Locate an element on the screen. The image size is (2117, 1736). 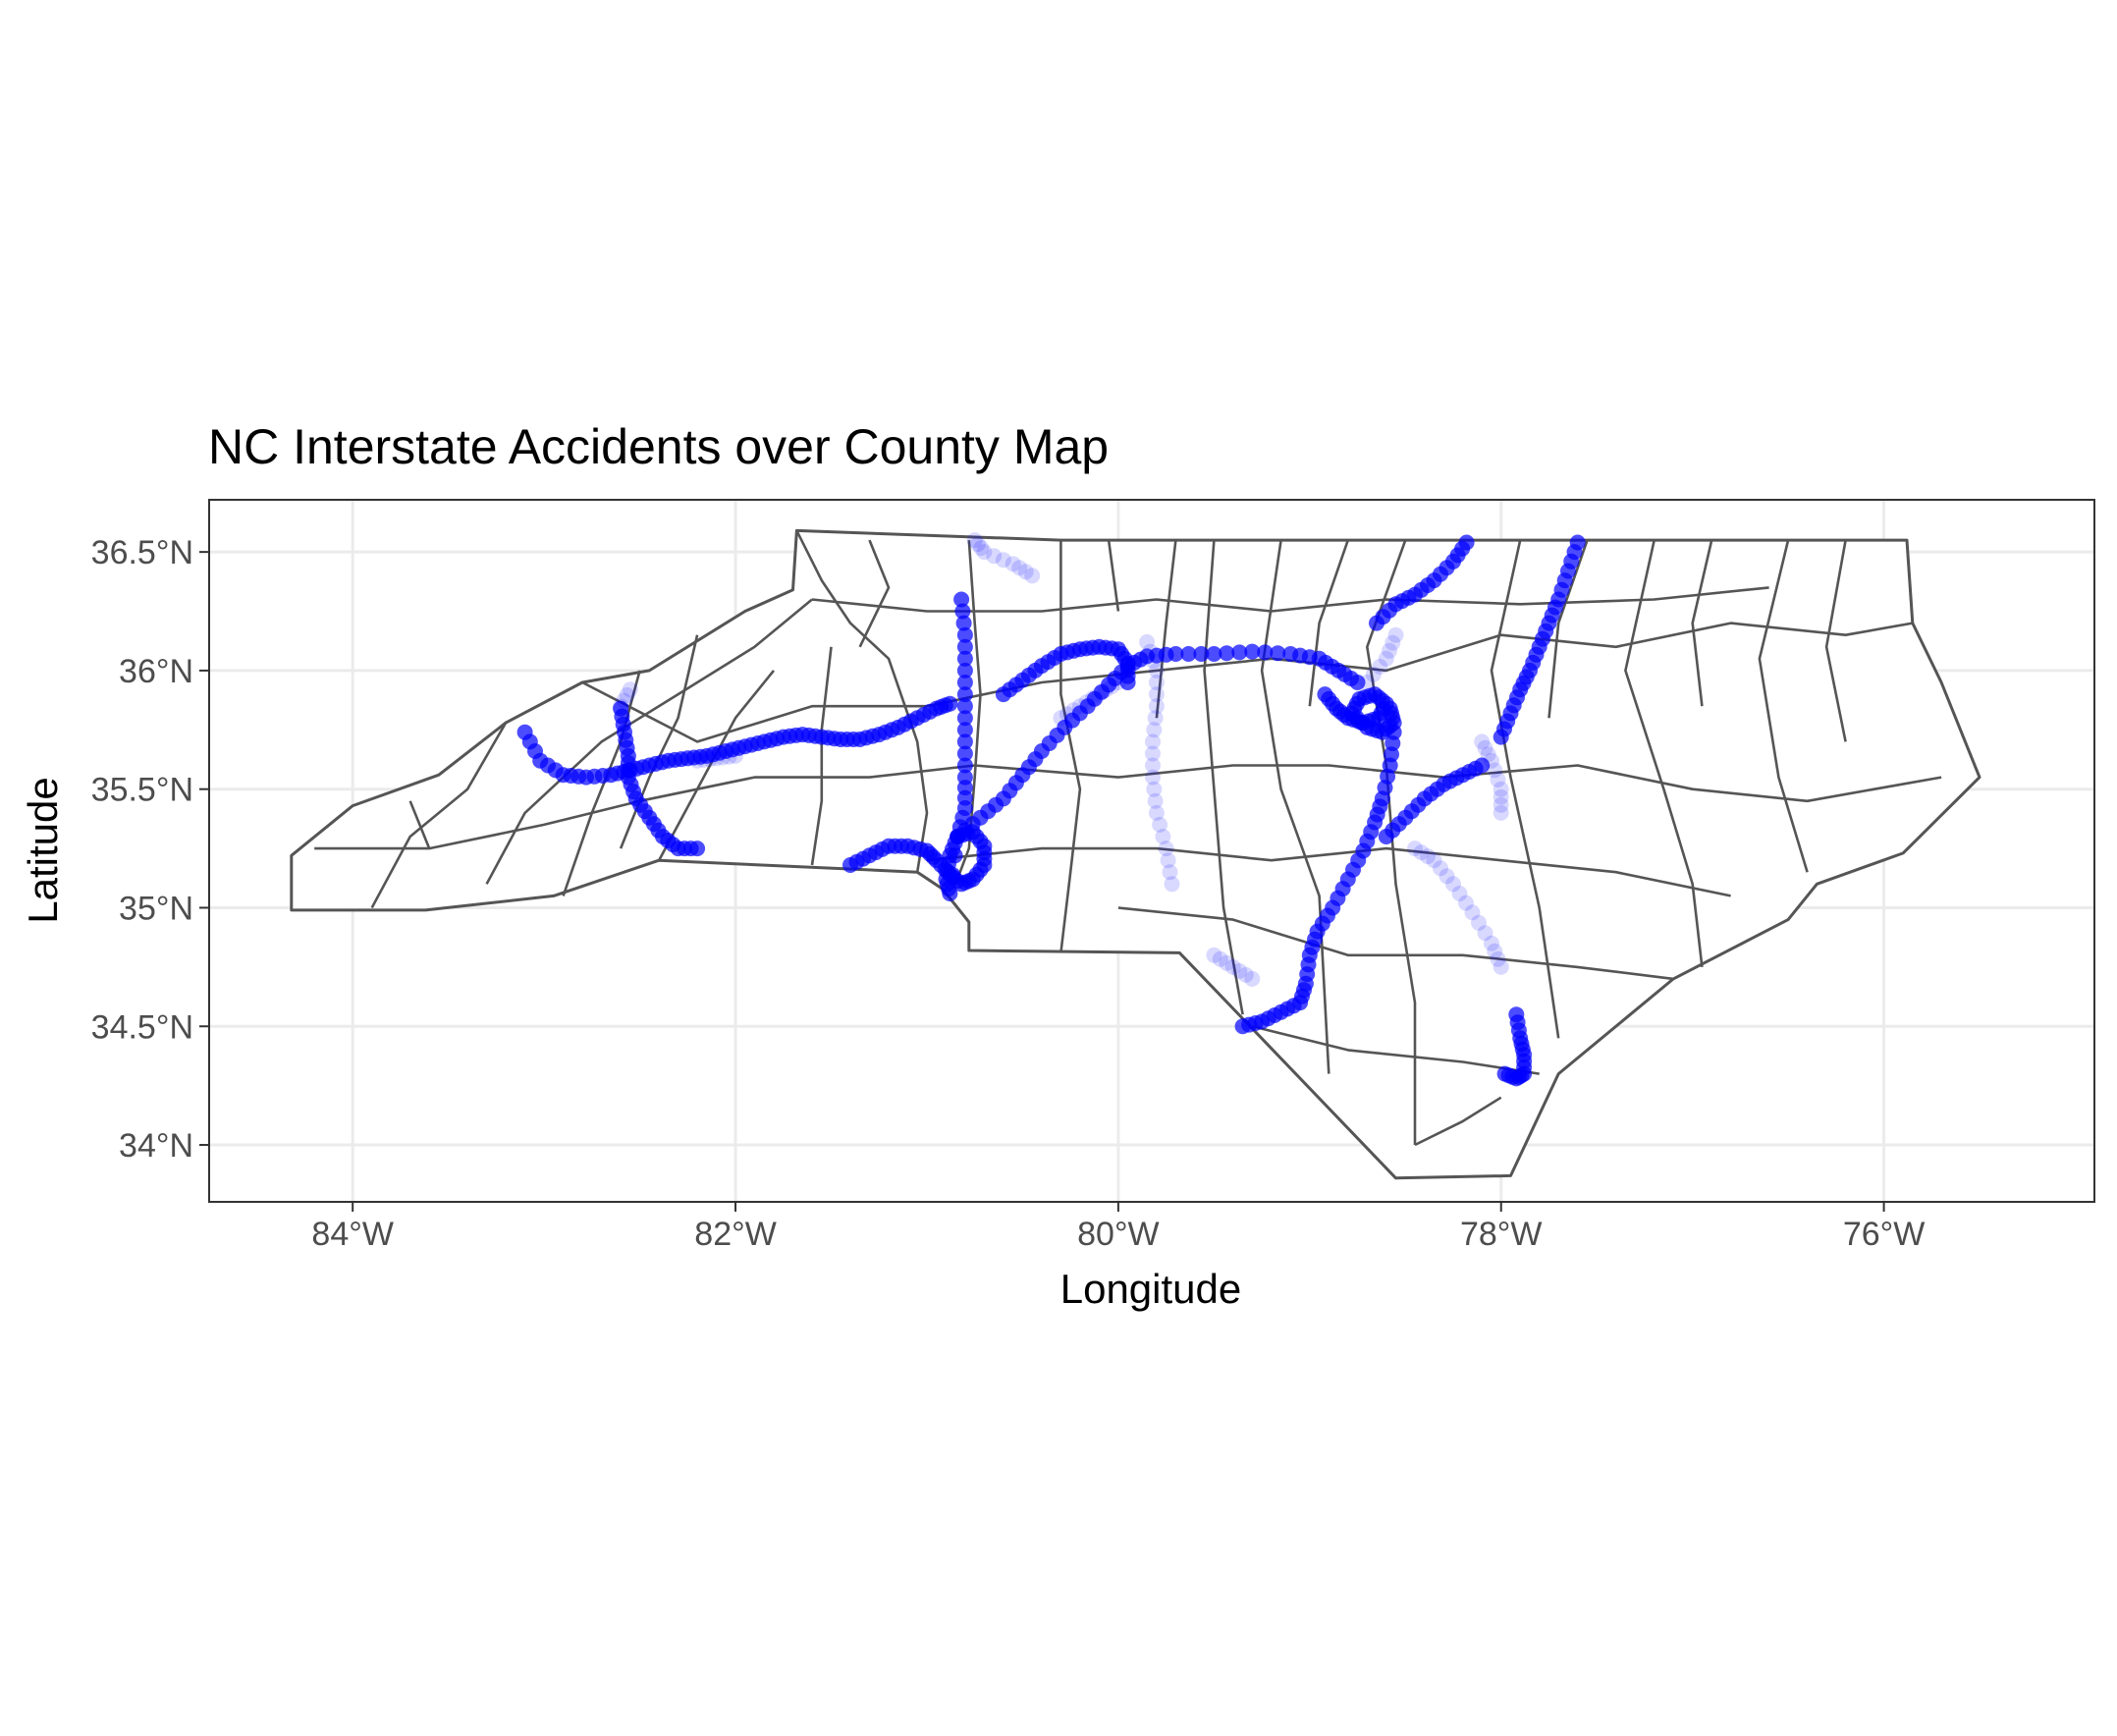
x-tick-label-3: 78°W is located at coordinates (1502, 1234).